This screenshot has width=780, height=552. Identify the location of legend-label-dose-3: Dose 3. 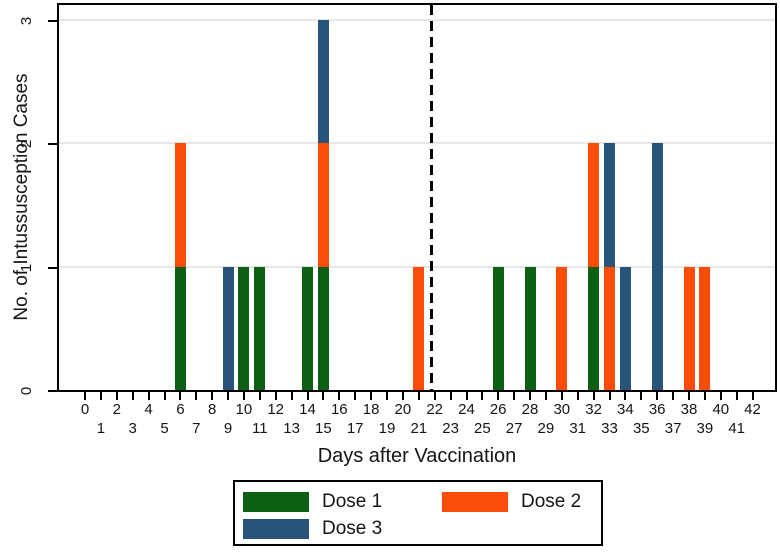
(352, 528).